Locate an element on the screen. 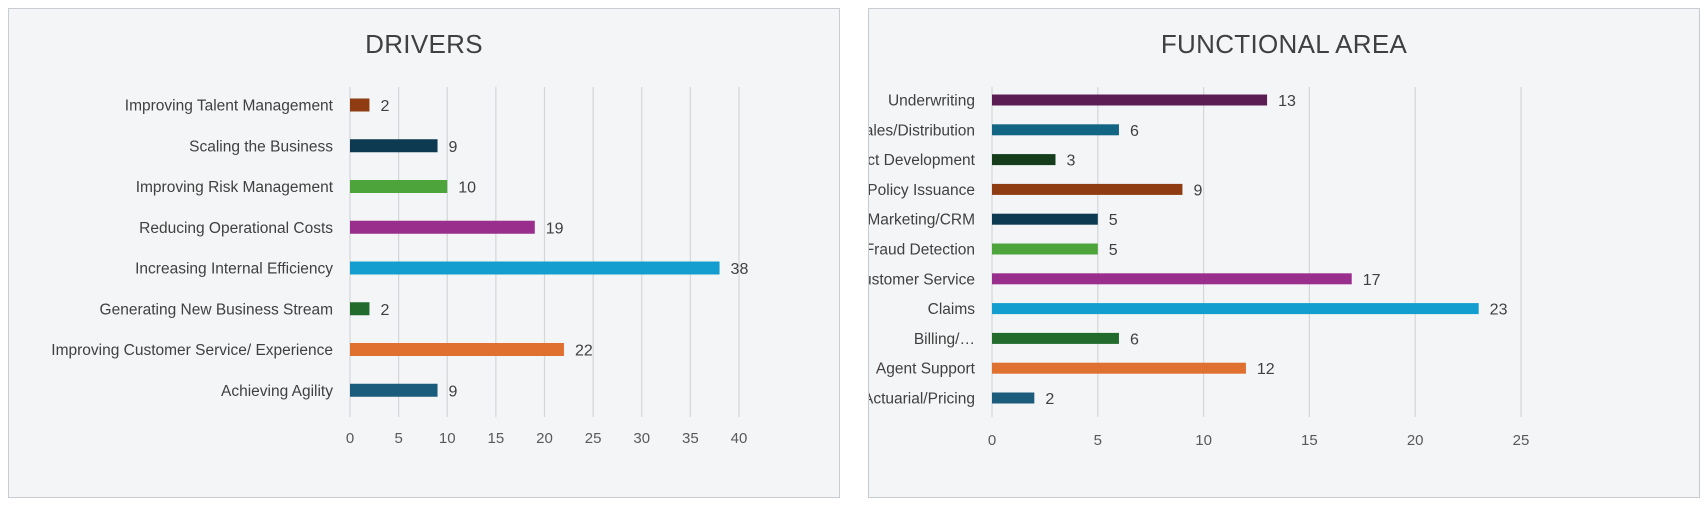 Image resolution: width=1708 pixels, height=505 pixels. data-label: 17 is located at coordinates (1372, 280).